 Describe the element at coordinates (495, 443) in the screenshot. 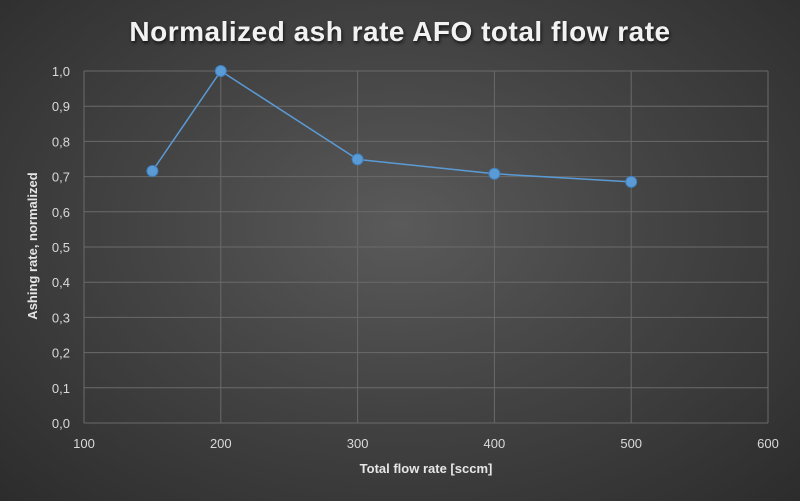

I see `x-tick-label: 400` at that location.